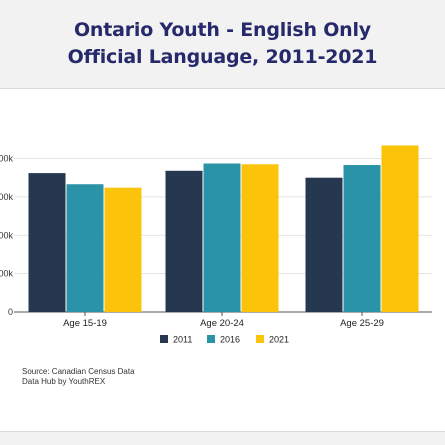 Image resolution: width=445 pixels, height=445 pixels. Describe the element at coordinates (222, 323) in the screenshot. I see `x-tick-label: Age 20-24` at that location.